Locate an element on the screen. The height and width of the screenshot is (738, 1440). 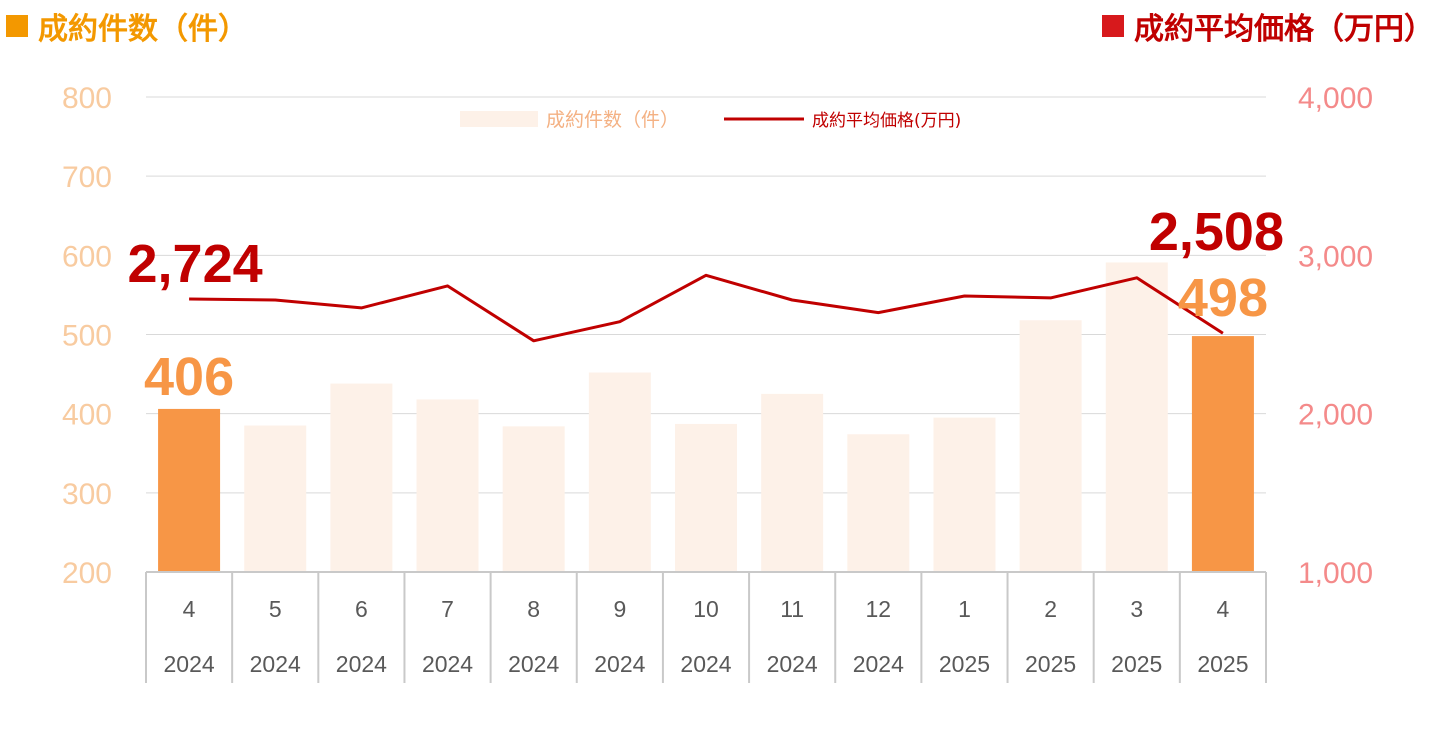
orange-square-icon is located at coordinates (17, 26).